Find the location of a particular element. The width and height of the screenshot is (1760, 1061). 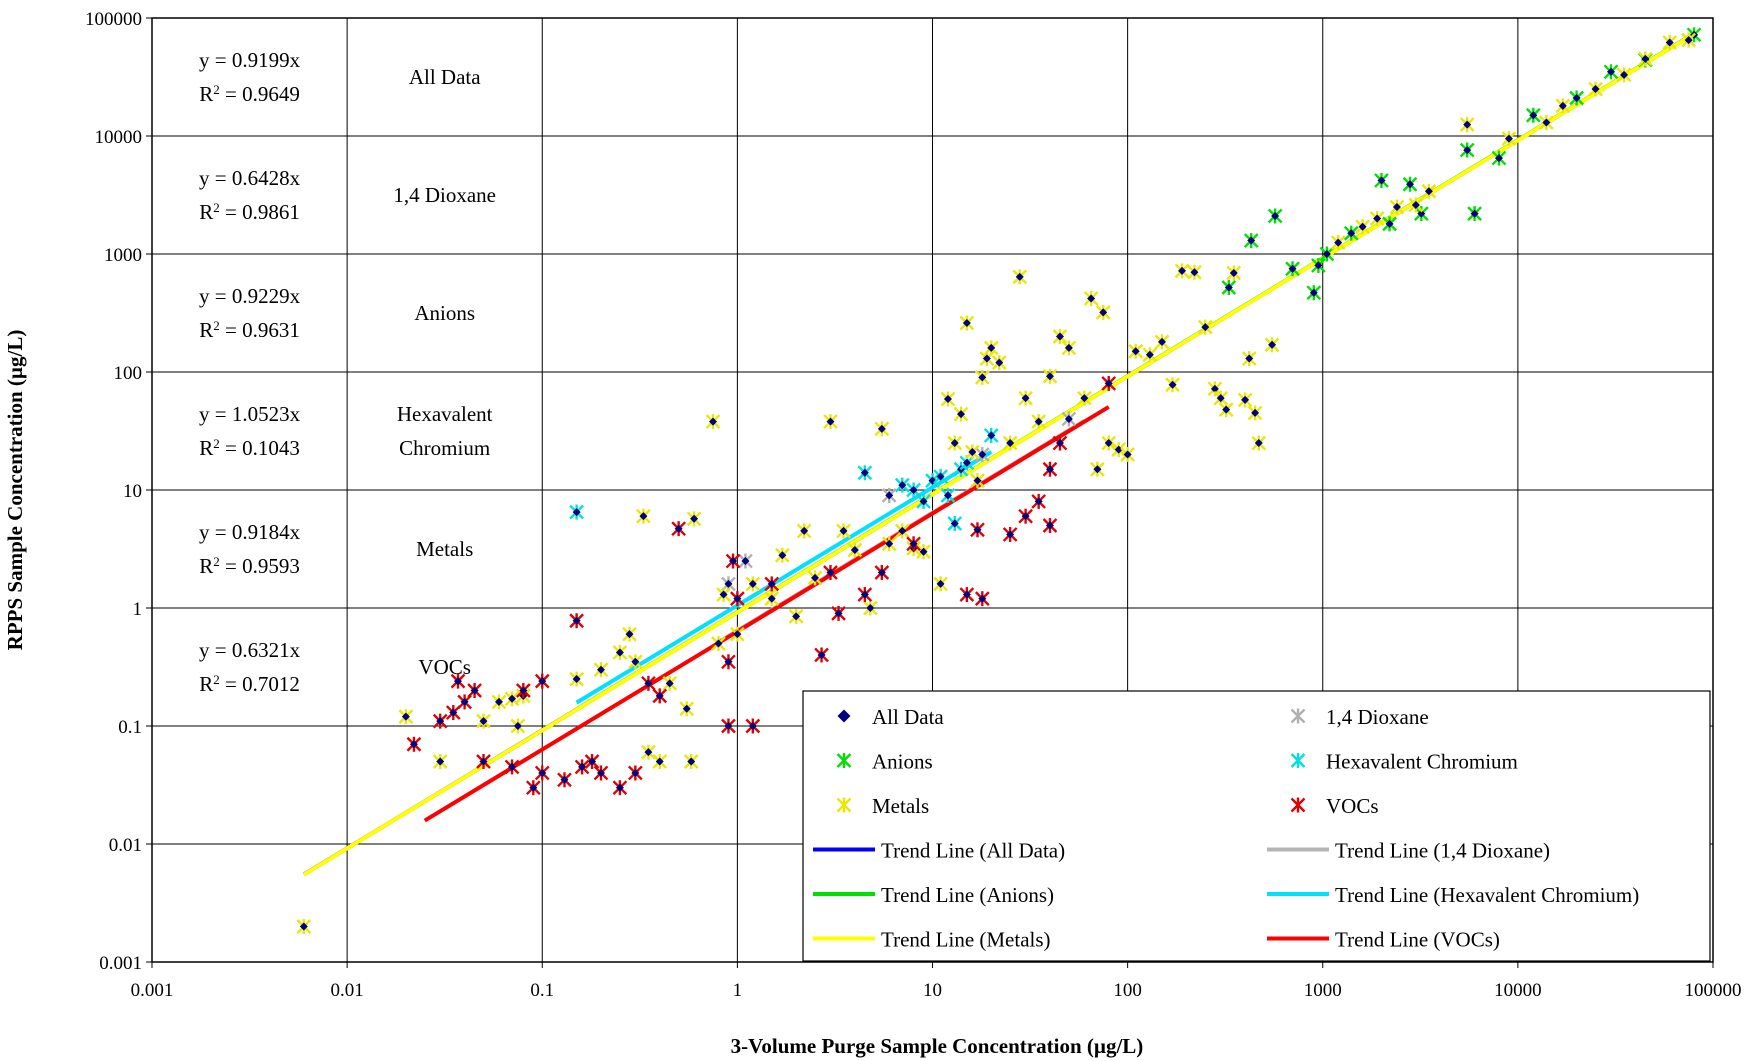

y-tick-label: 100000 is located at coordinates (113, 19).